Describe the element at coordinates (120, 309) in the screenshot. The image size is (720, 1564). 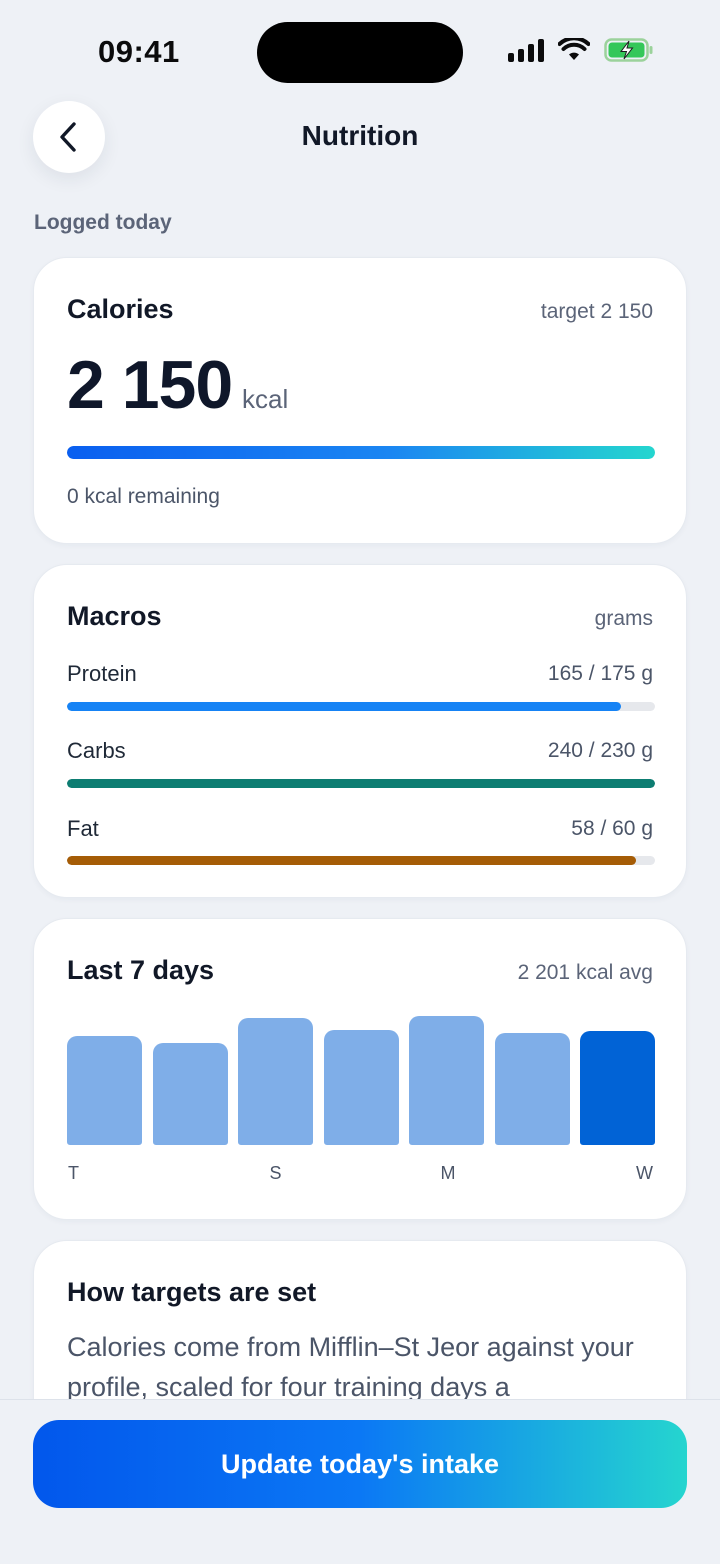
I see `calories-title: Calories` at that location.